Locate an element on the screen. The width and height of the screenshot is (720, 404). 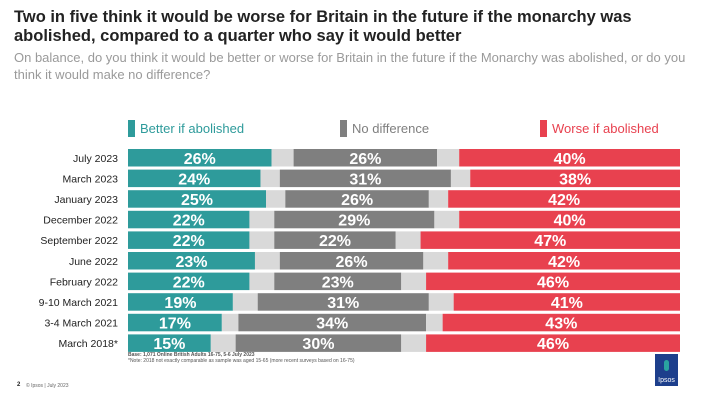
data-label: 24% is located at coordinates (194, 179).